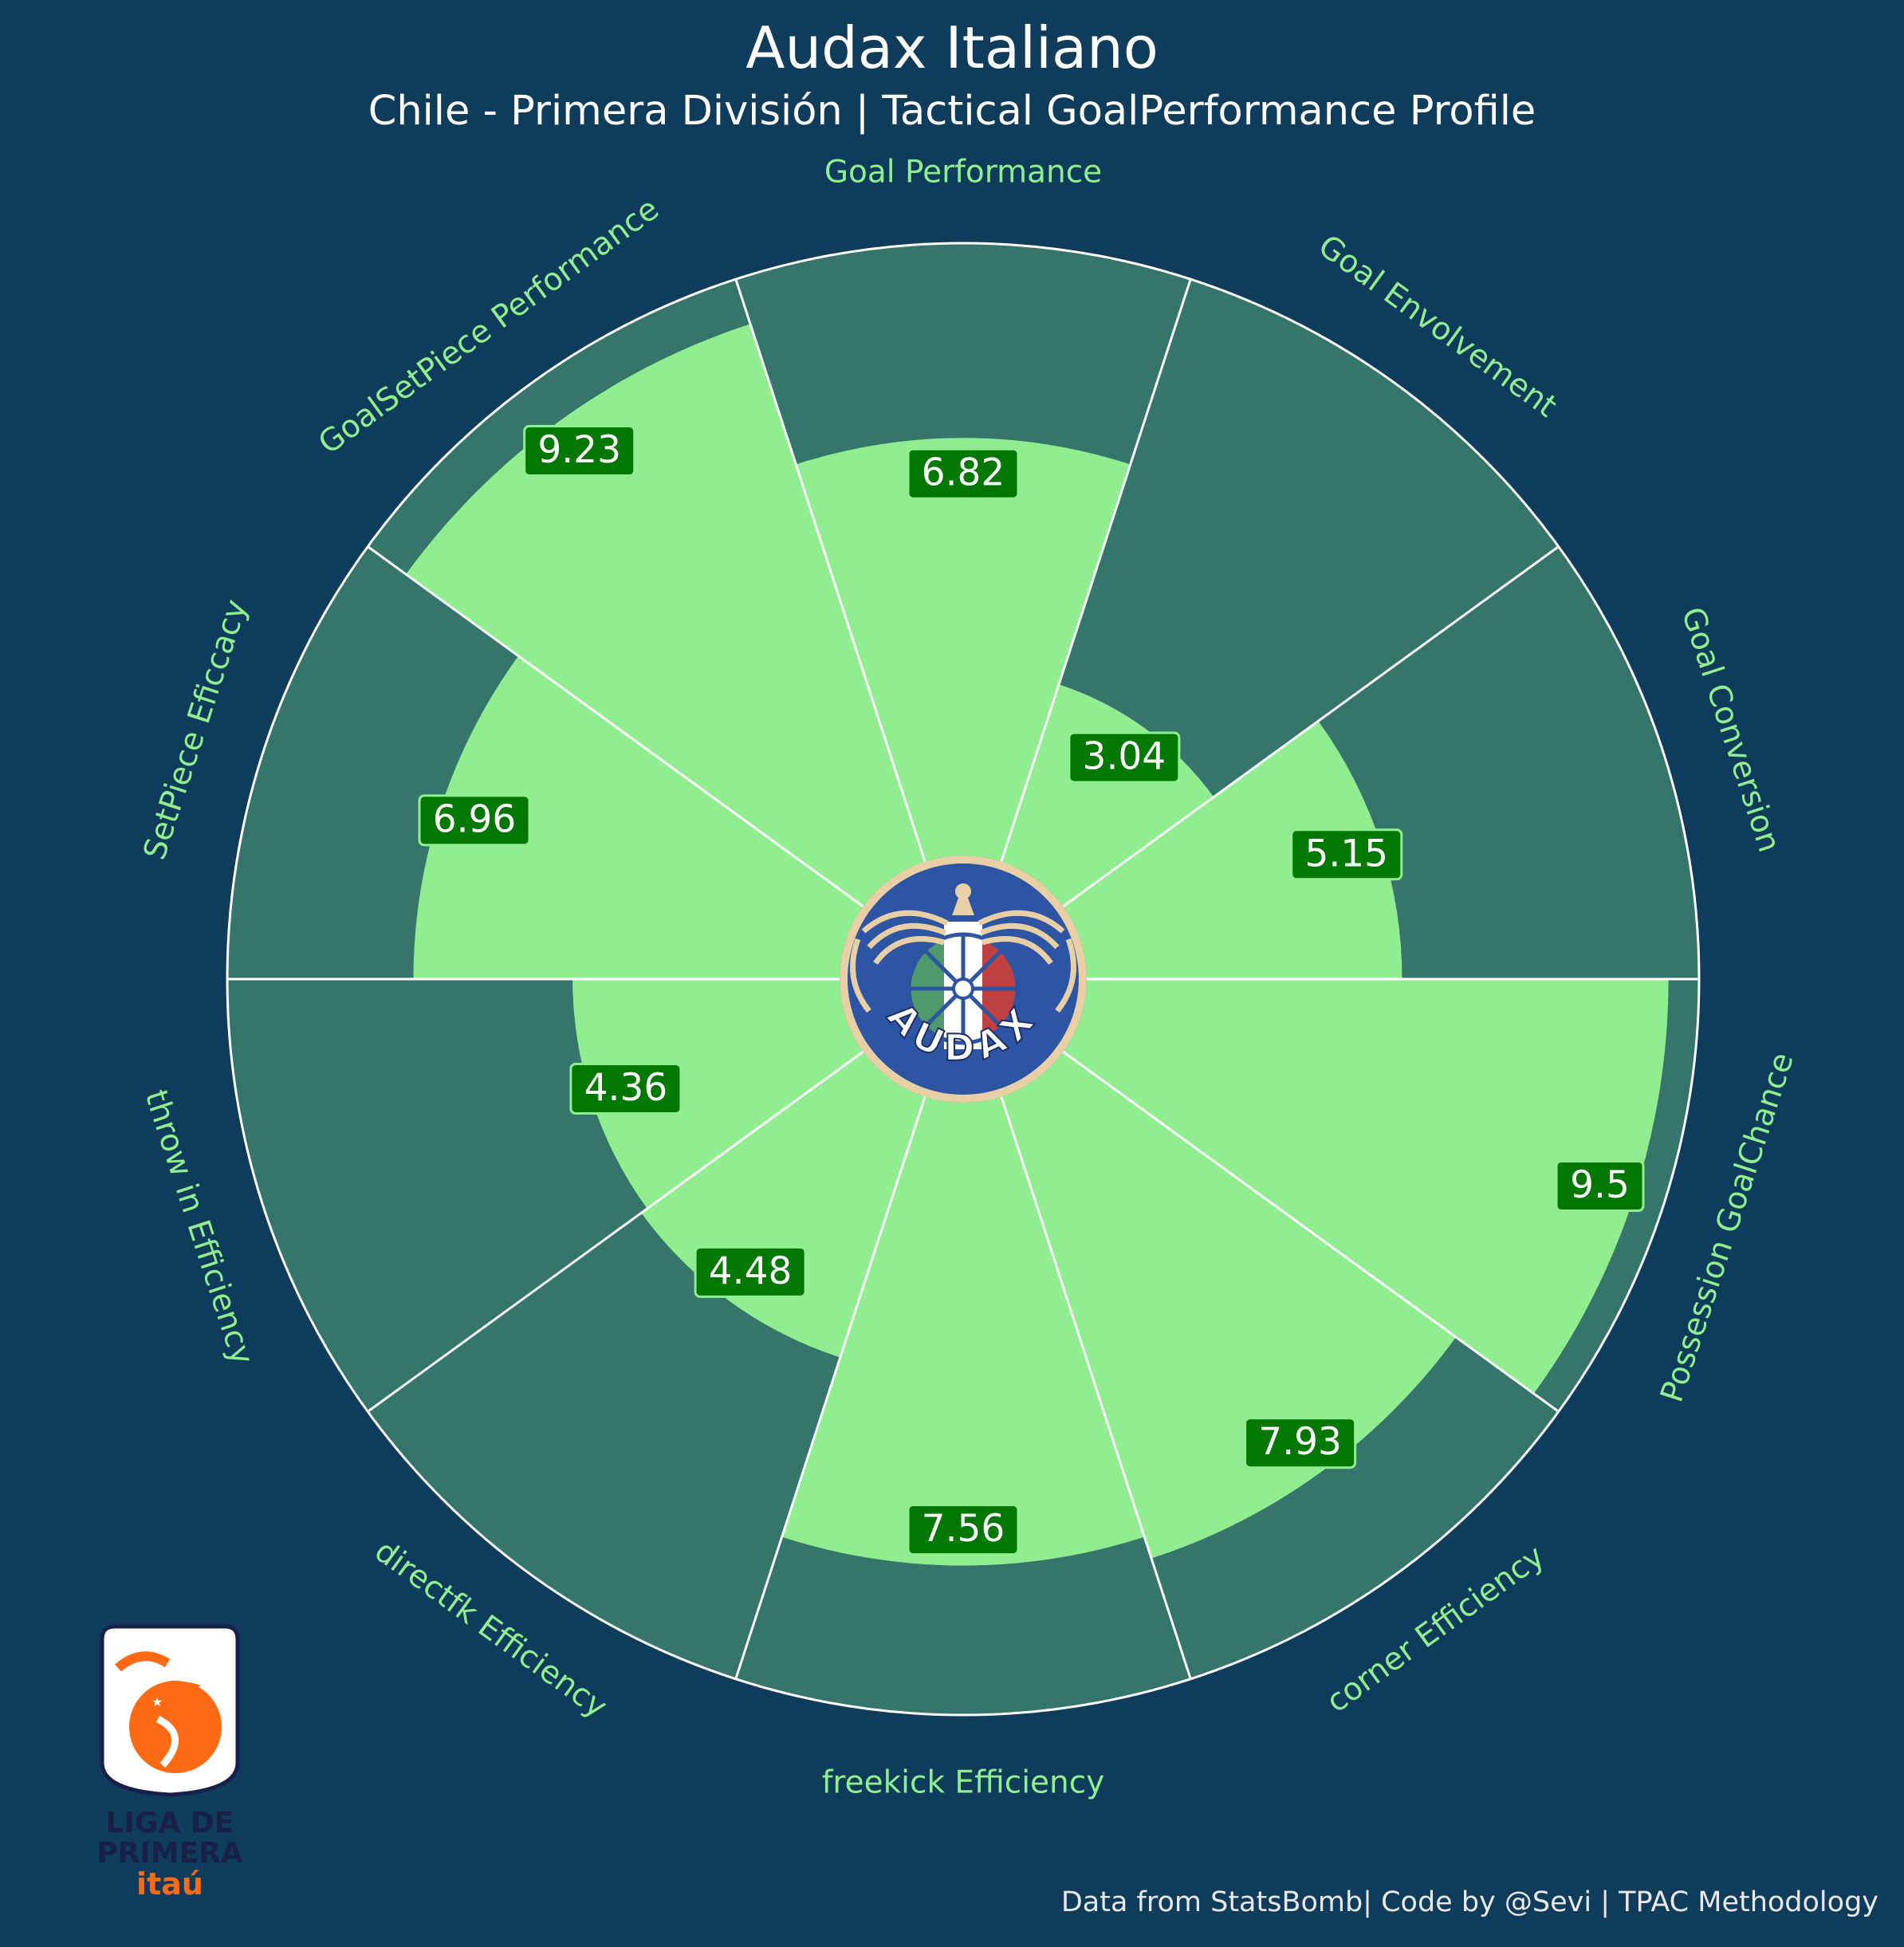 The width and height of the screenshot is (1904, 1947). I want to click on value-label: 9.5, so click(1600, 1185).